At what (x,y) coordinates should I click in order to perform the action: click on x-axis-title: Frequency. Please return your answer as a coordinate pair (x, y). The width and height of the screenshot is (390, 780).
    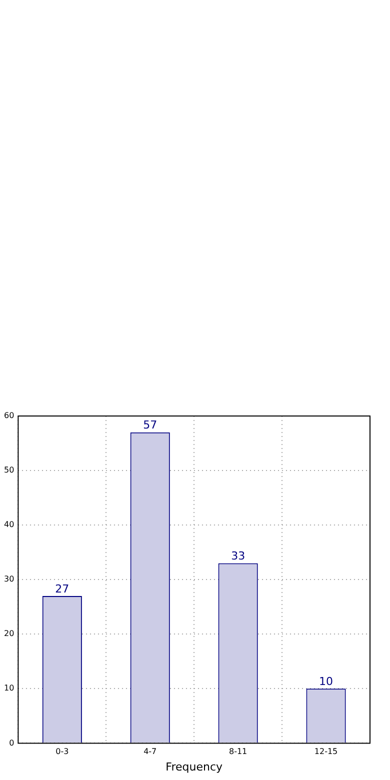
    Looking at the image, I should click on (194, 767).